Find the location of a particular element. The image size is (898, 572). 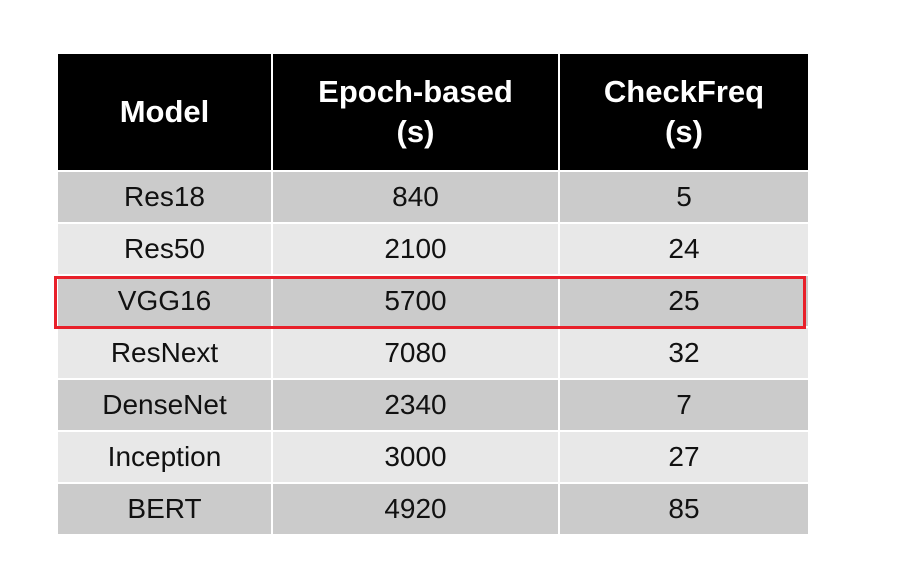

header-checkfreq: CheckFreq (s) is located at coordinates (683, 113).